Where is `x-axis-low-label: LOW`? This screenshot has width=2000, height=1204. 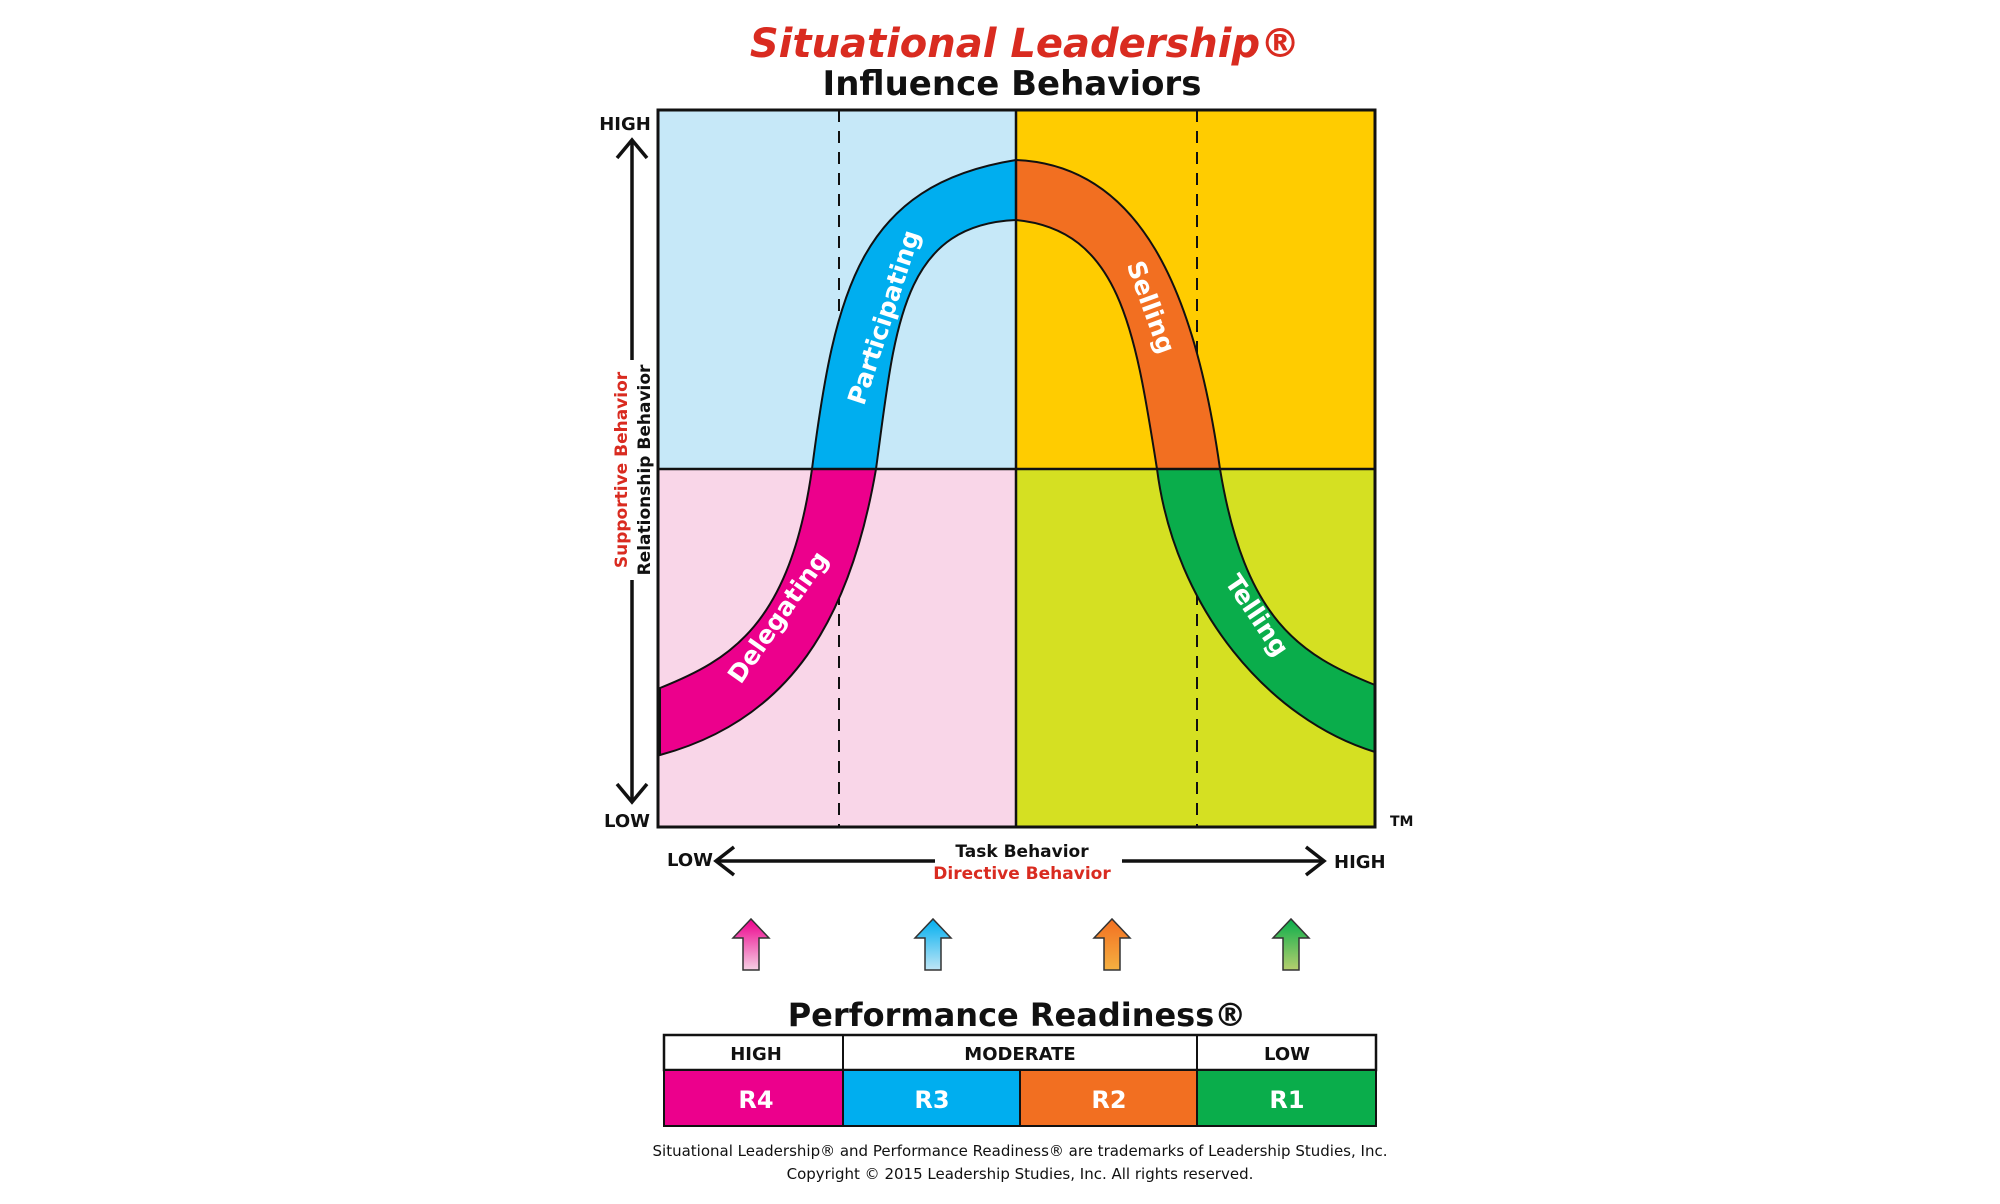 x-axis-low-label: LOW is located at coordinates (690, 860).